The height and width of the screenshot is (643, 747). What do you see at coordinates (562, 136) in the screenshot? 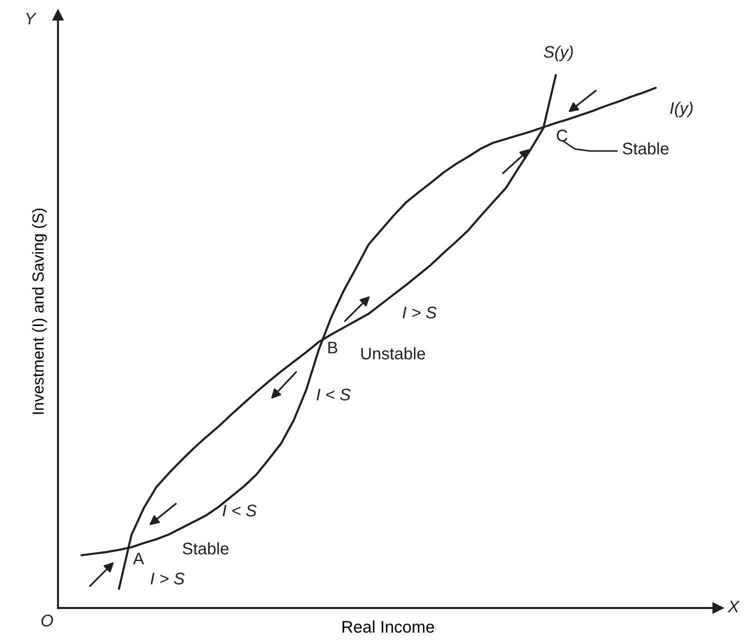
I see `annotation: C` at bounding box center [562, 136].